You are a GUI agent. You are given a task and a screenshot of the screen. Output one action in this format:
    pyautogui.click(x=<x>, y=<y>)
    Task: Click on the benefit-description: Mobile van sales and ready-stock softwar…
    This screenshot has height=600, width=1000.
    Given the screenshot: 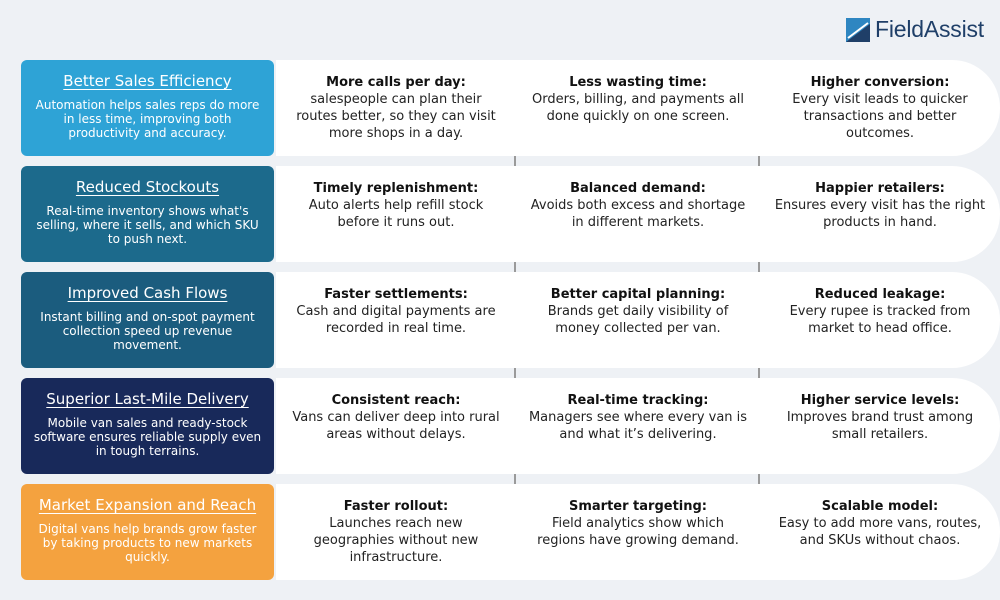 What is the action you would take?
    pyautogui.click(x=147, y=437)
    